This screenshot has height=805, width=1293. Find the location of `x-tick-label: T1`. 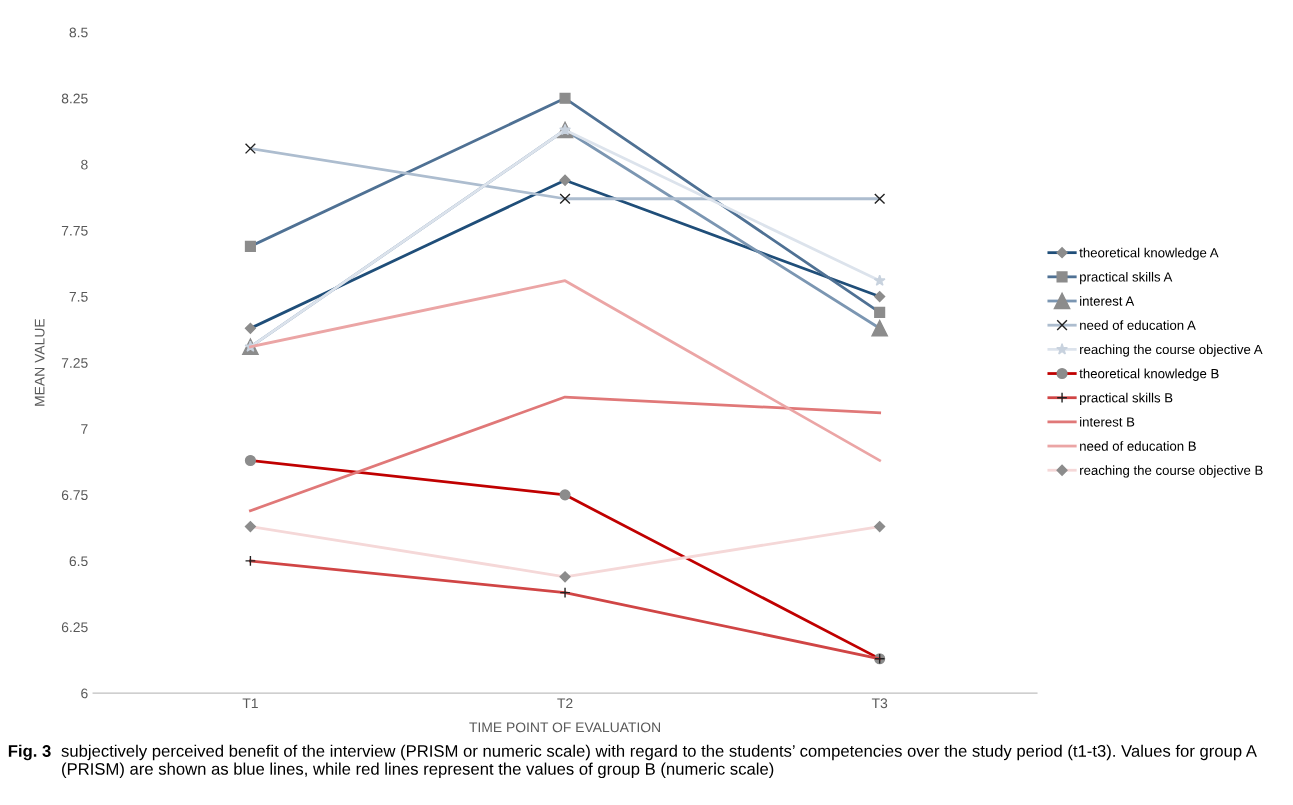

x-tick-label: T1 is located at coordinates (250, 703).